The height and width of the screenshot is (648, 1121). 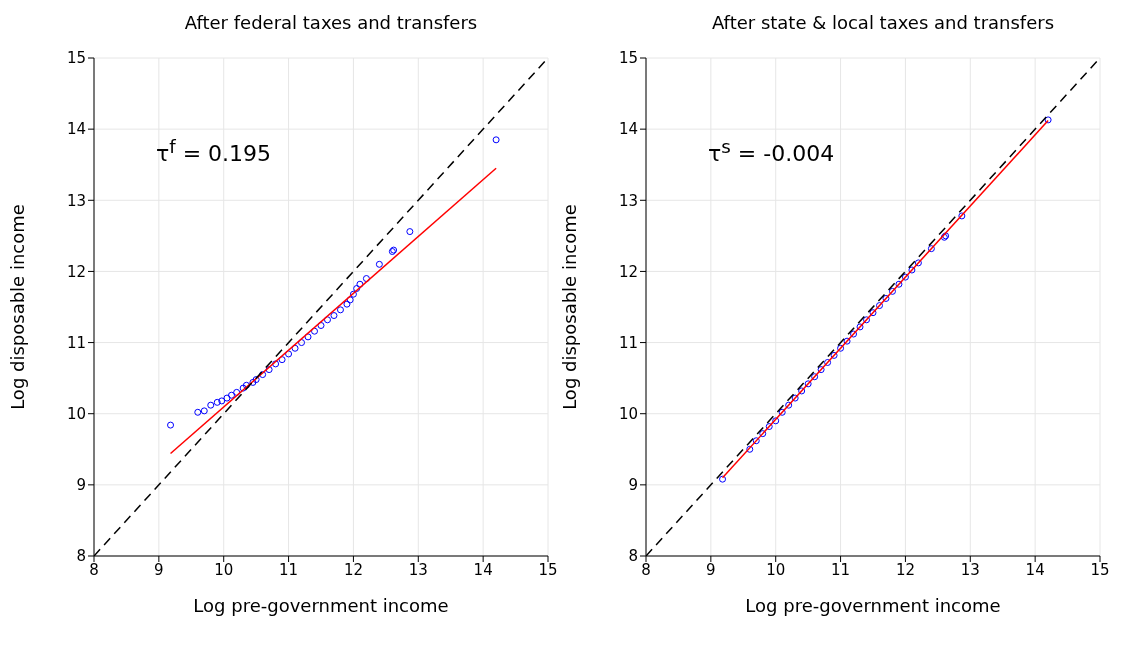 What do you see at coordinates (331, 22) in the screenshot?
I see `chart-title: After federal taxes and transfers` at bounding box center [331, 22].